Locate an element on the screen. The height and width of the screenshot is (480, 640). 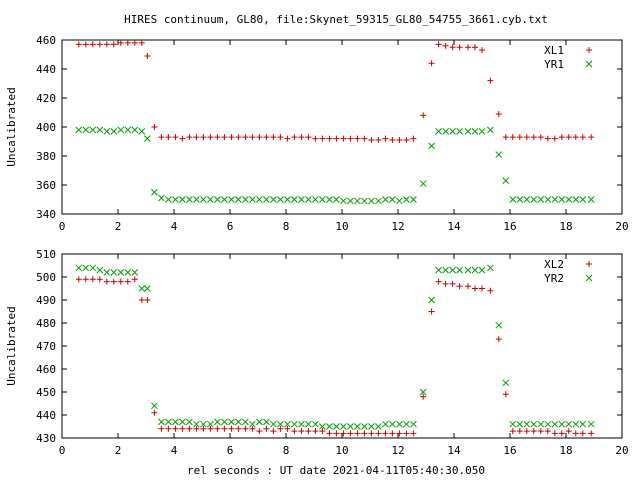
bottom-x-tick-label: 16 is located at coordinates (509, 450).